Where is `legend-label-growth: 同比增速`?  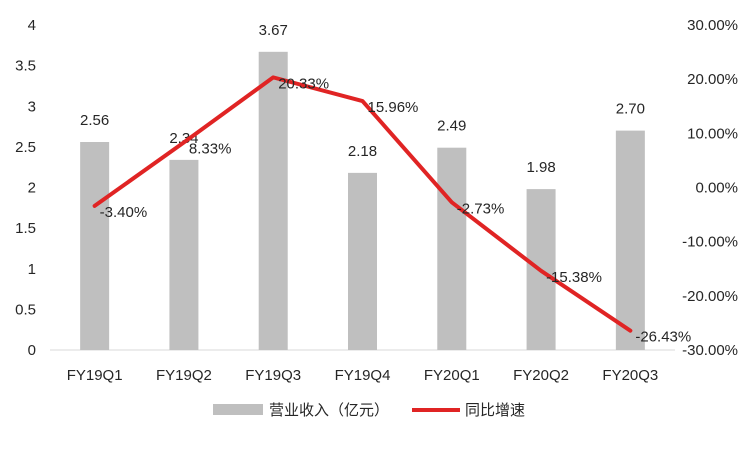
legend-label-growth: 同比增速 is located at coordinates (495, 410).